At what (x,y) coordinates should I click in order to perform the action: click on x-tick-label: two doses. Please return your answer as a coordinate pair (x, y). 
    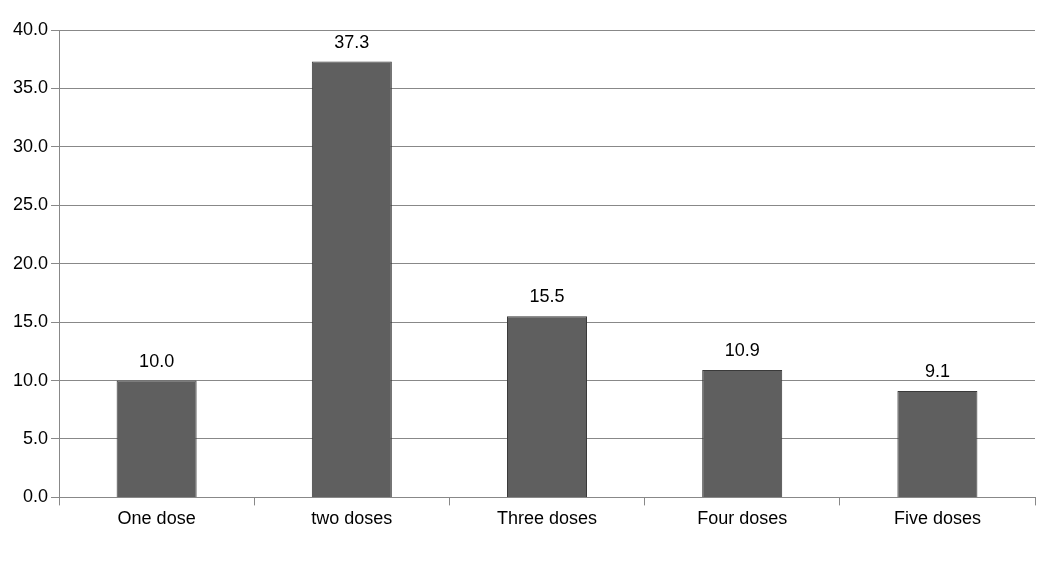
    Looking at the image, I should click on (352, 518).